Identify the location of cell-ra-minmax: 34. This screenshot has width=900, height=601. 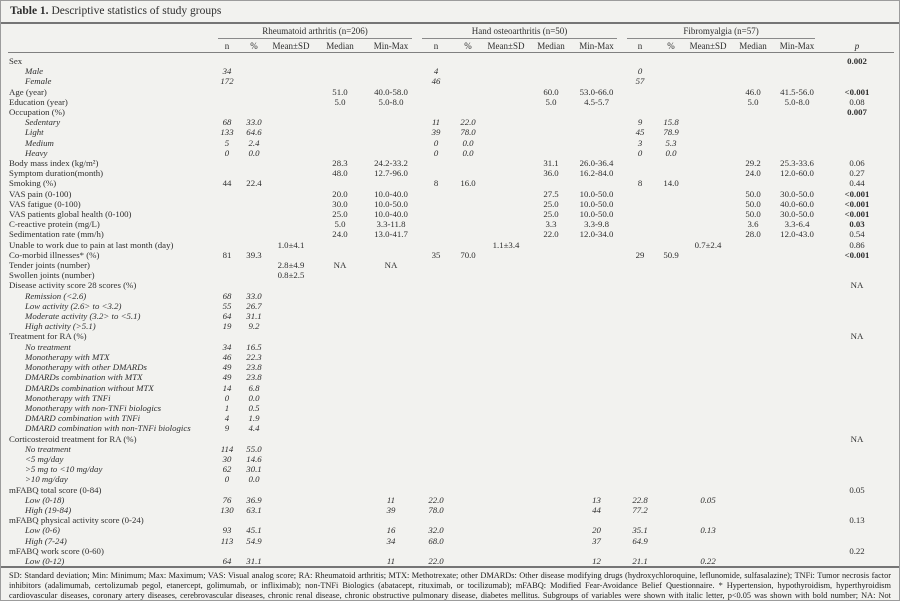
(391, 540).